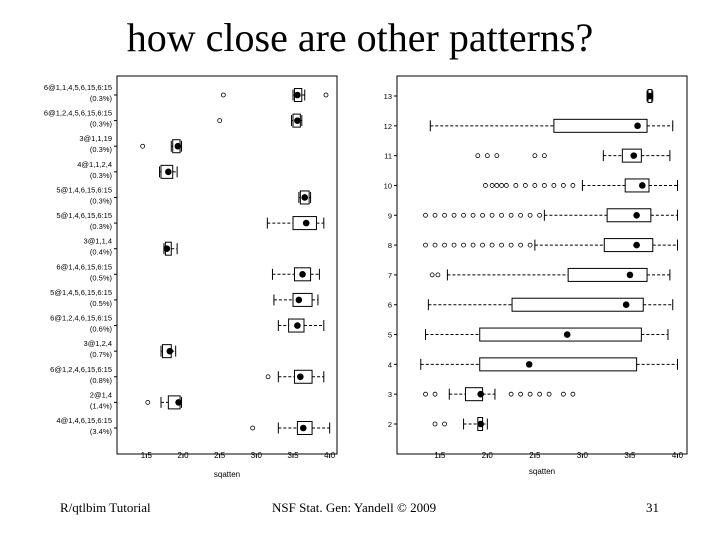 Image resolution: width=720 pixels, height=540 pixels. I want to click on x-tick-label: 2.5, so click(535, 455).